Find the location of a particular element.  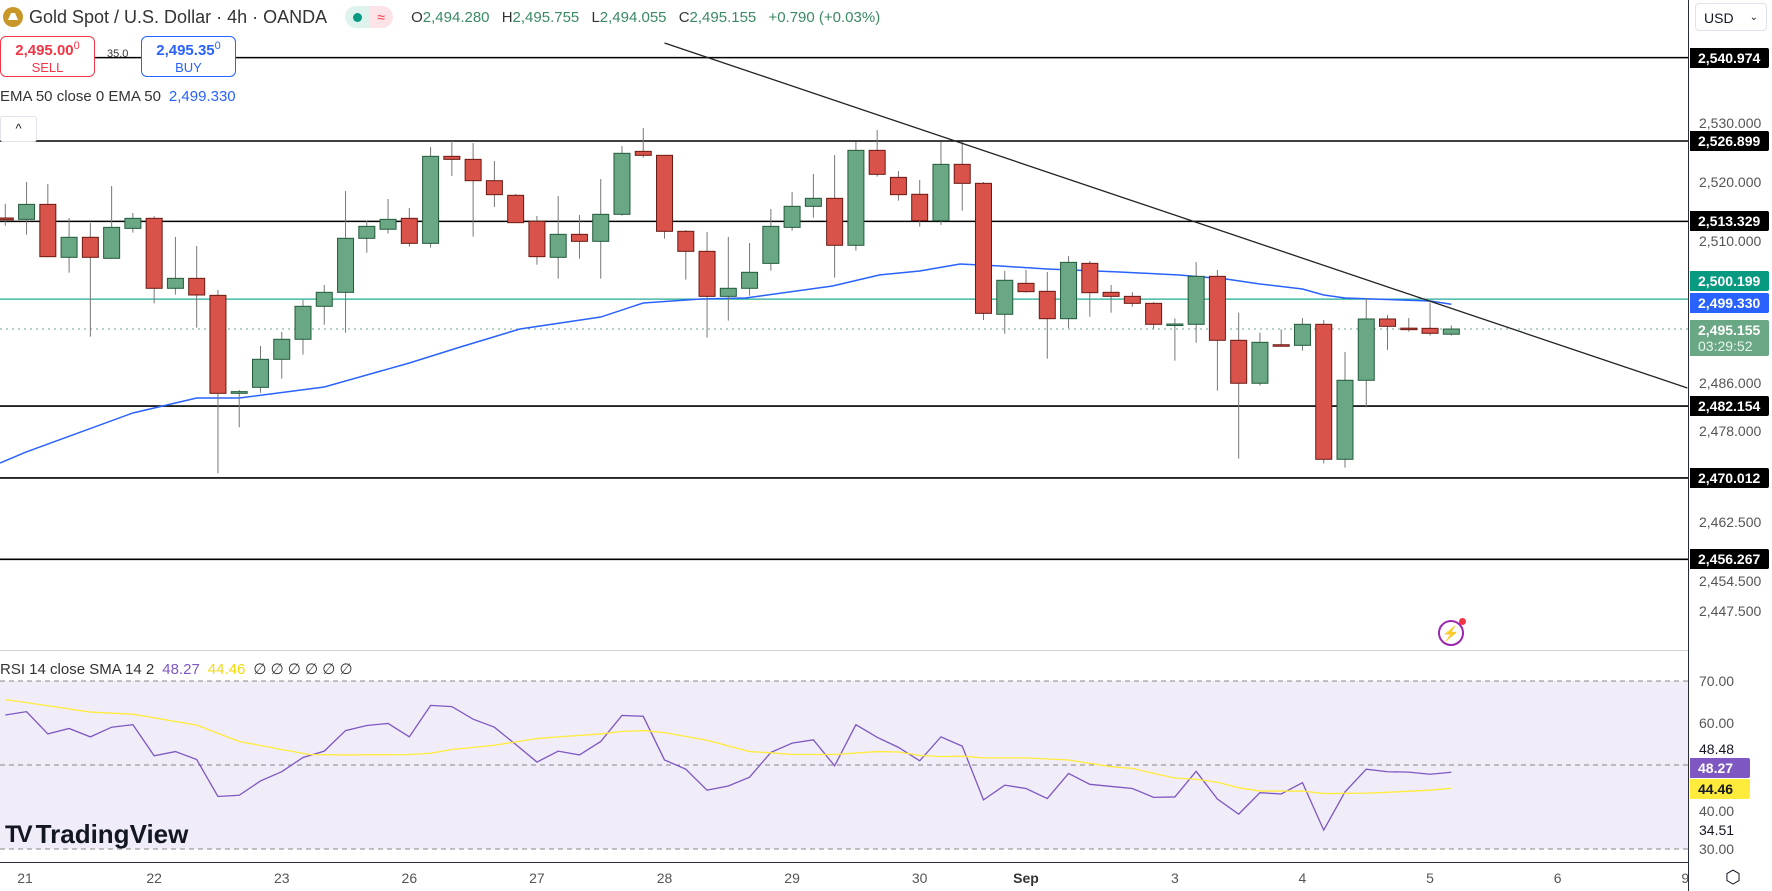

notification-dot-icon is located at coordinates (1462, 621).